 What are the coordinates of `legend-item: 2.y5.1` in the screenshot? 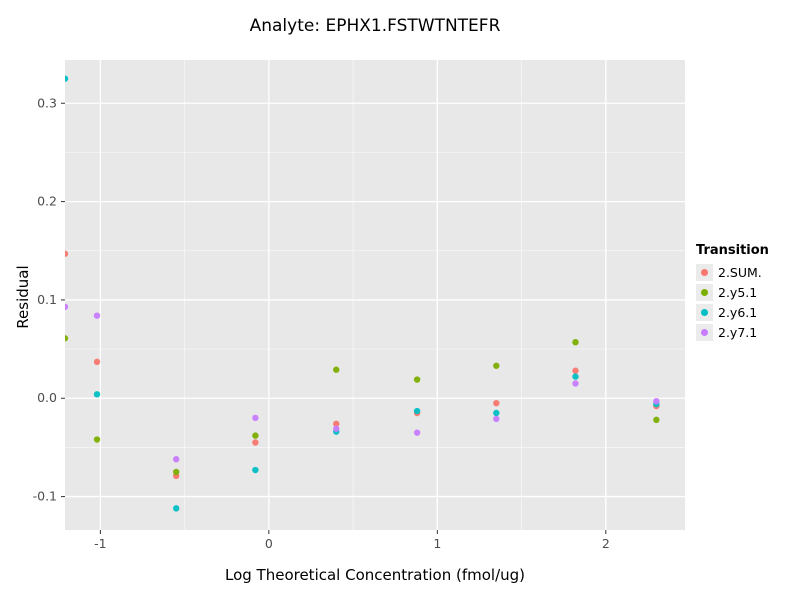 It's located at (746, 292).